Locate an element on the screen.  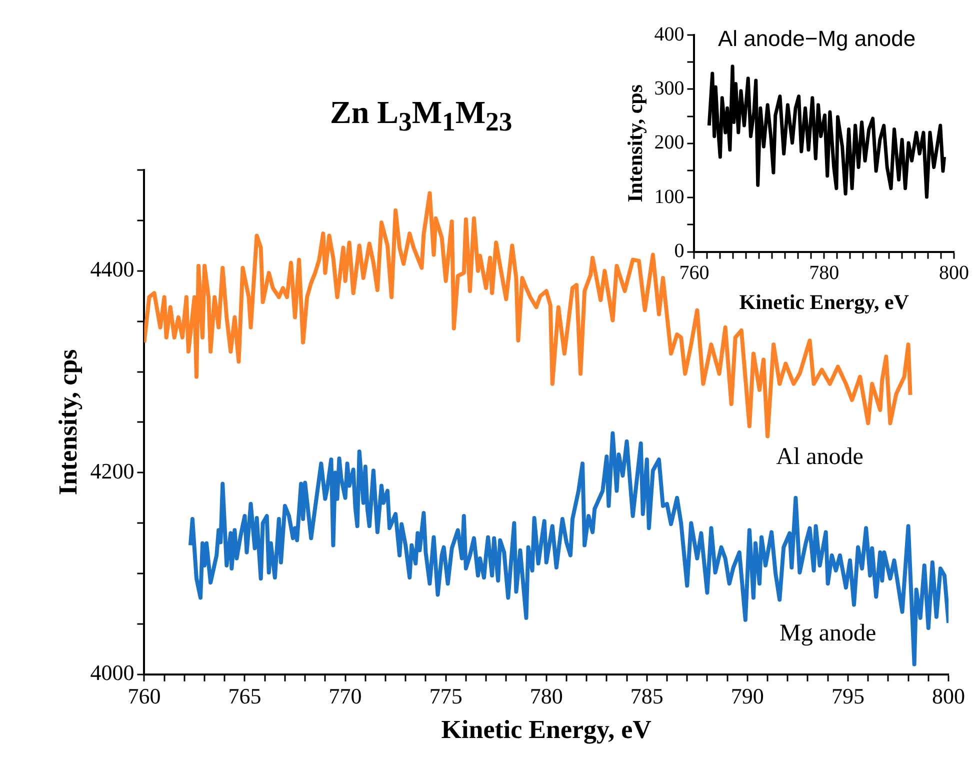
y-tick-label: 4200 is located at coordinates (112, 471).